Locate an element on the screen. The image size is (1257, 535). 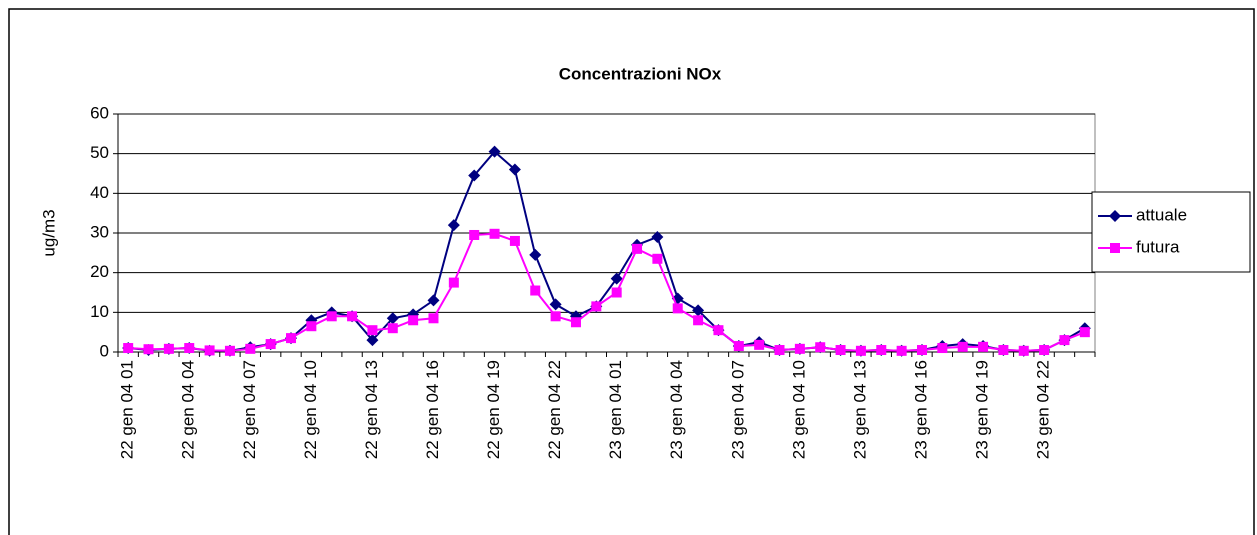
y-tick-label: 30 is located at coordinates (99, 231).